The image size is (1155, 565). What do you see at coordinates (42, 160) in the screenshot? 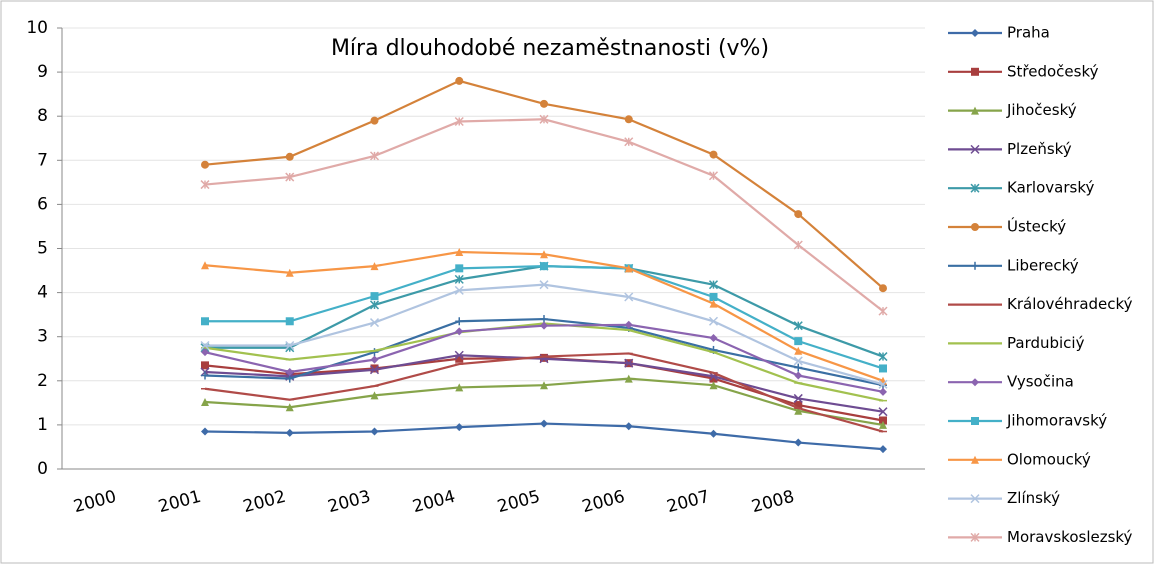
I see `y-tick-label: 7` at bounding box center [42, 160].